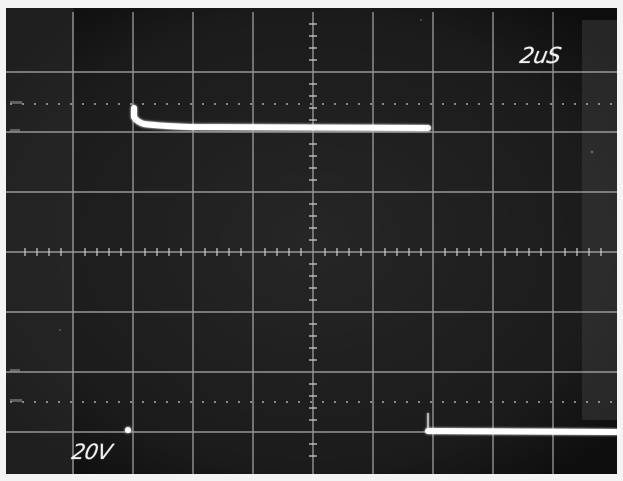  I want to click on ground-marker-dot, so click(128, 430).